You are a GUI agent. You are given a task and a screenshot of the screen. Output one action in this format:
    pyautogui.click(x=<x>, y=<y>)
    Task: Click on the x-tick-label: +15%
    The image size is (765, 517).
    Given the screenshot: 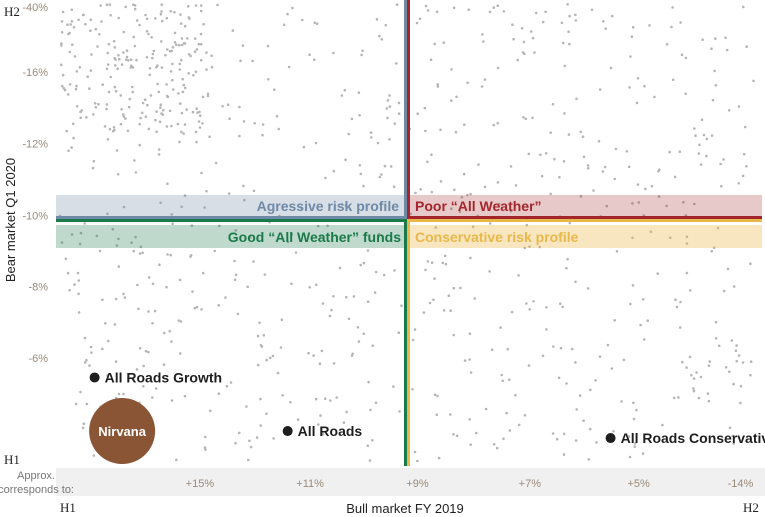 What is the action you would take?
    pyautogui.click(x=200, y=484)
    